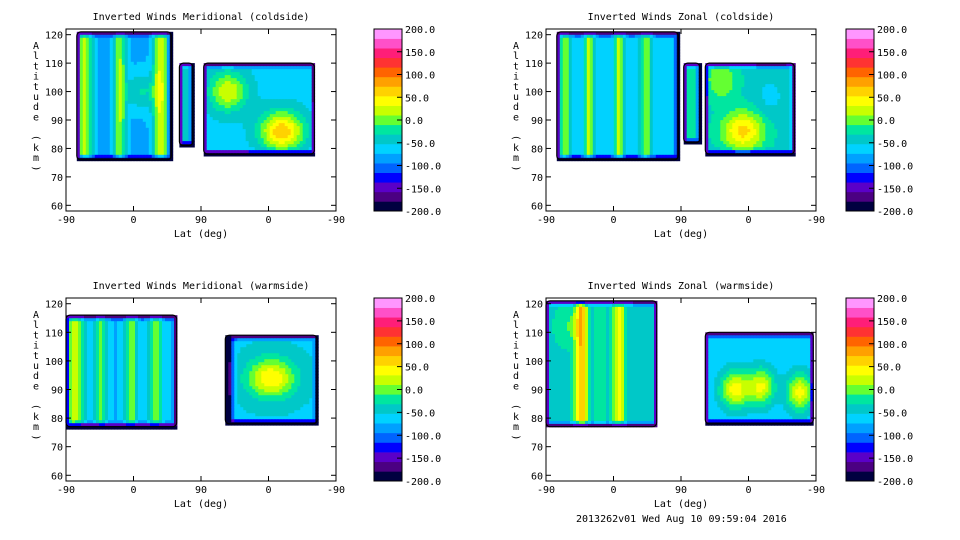 This screenshot has height=540, width=960. I want to click on region-outline, so click(124, 96).